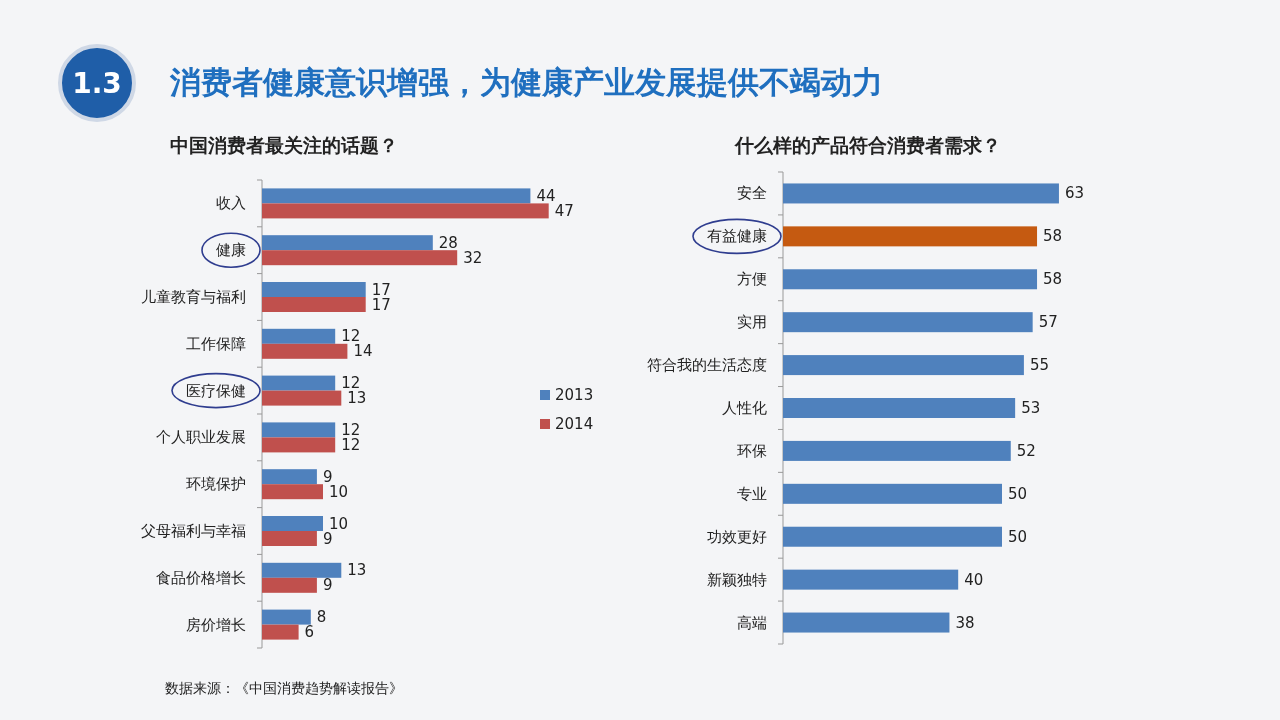 This screenshot has height=720, width=1280. I want to click on text: 消费者健康意识增强，为健康产业发展提供不竭动力, so click(526, 82).